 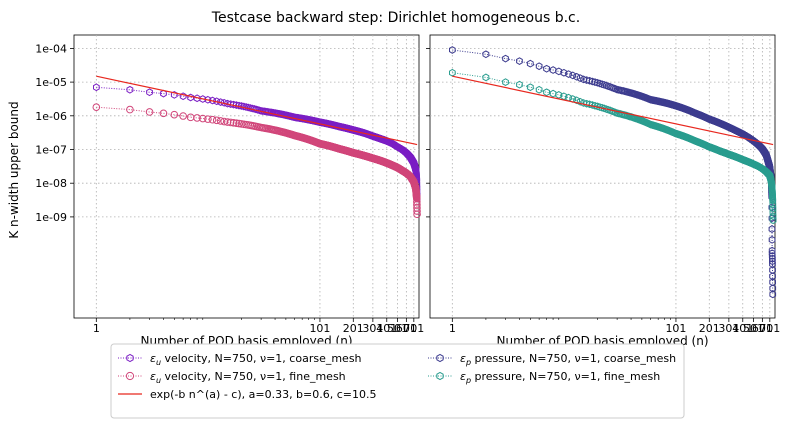 What do you see at coordinates (728, 328) in the screenshot?
I see `x-tick-label: 301` at bounding box center [728, 328].